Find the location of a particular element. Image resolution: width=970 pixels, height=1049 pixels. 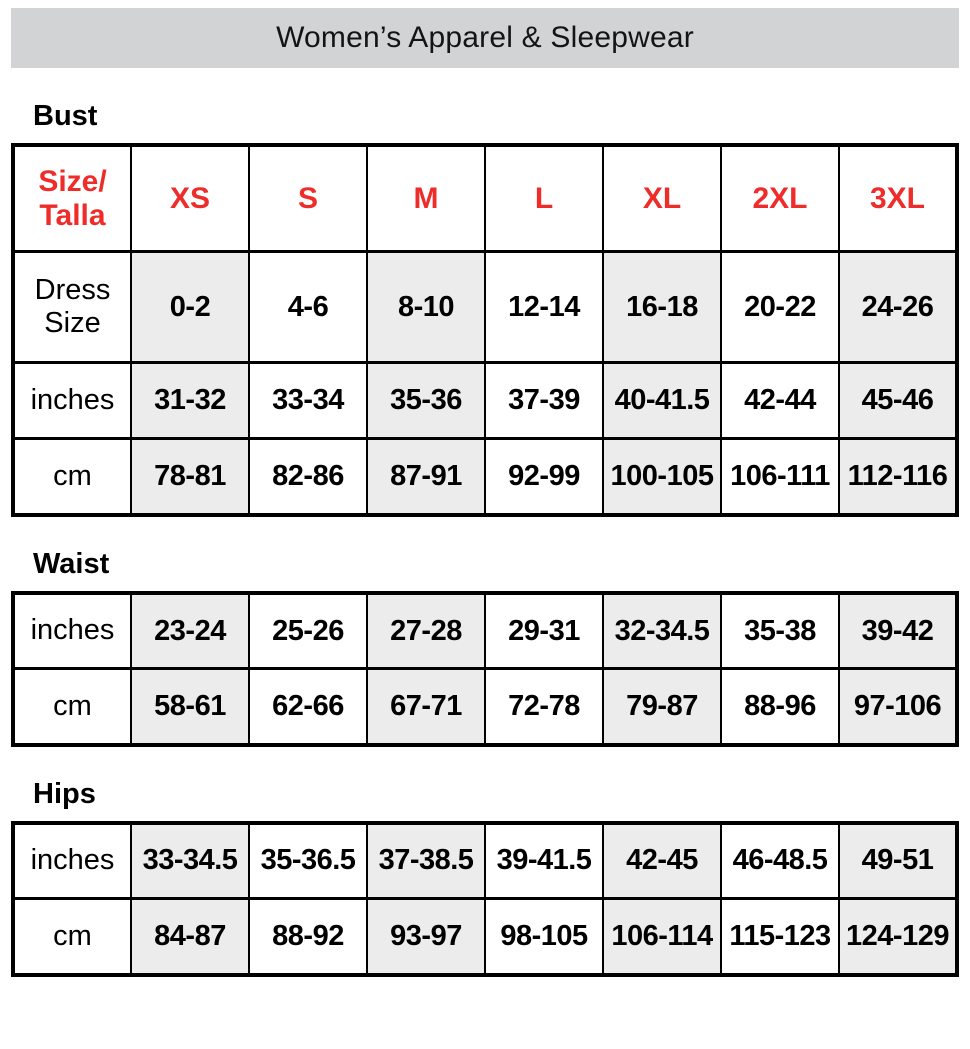

data-cell: 39-42 is located at coordinates (898, 631).